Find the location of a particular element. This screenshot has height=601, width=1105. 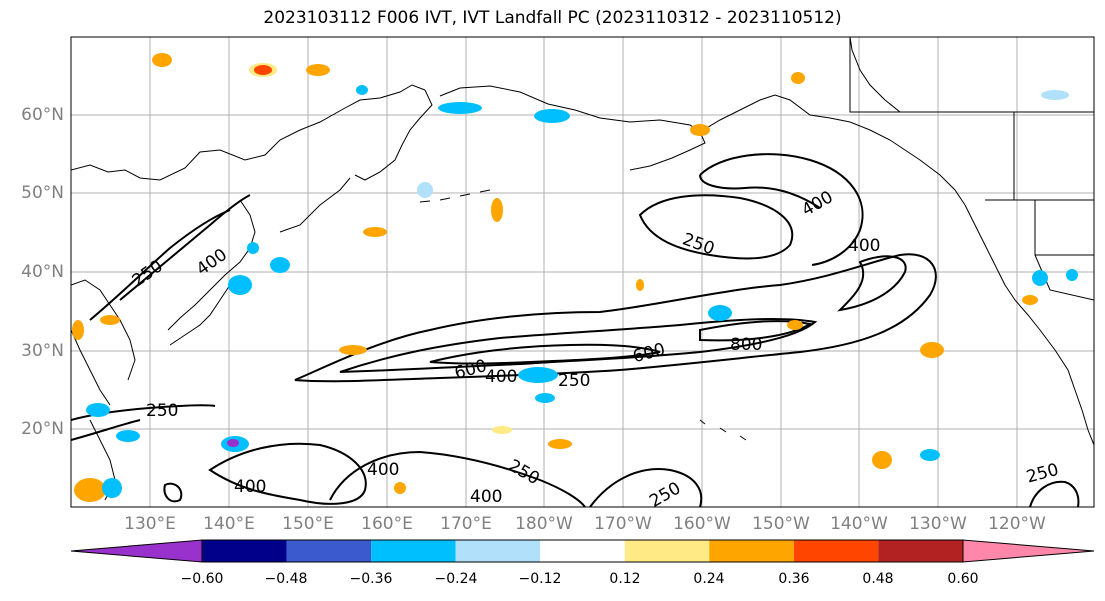

lon-label: 170°E is located at coordinates (466, 524).